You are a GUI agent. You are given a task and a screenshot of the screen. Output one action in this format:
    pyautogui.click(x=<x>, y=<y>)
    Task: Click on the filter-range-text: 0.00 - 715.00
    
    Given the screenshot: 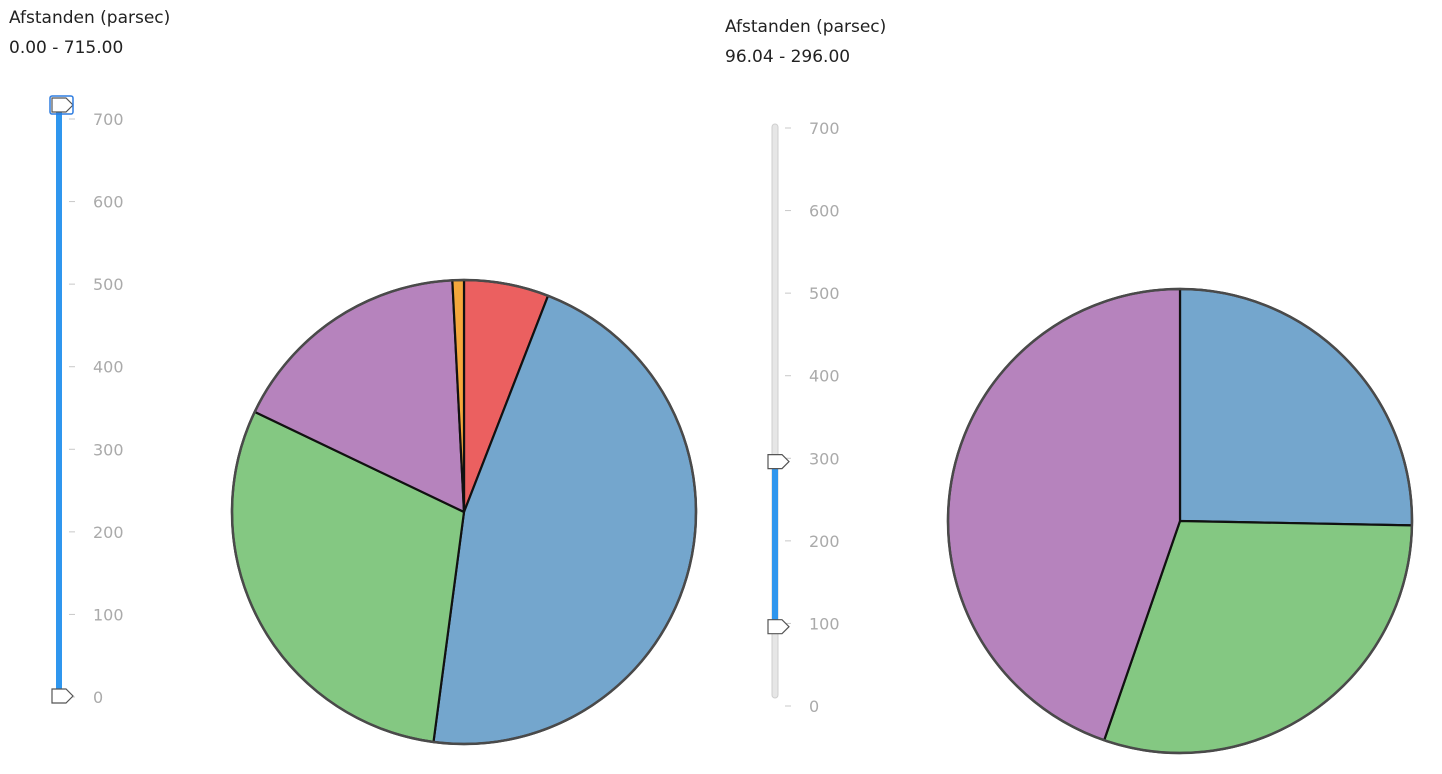 What is the action you would take?
    pyautogui.click(x=66, y=48)
    